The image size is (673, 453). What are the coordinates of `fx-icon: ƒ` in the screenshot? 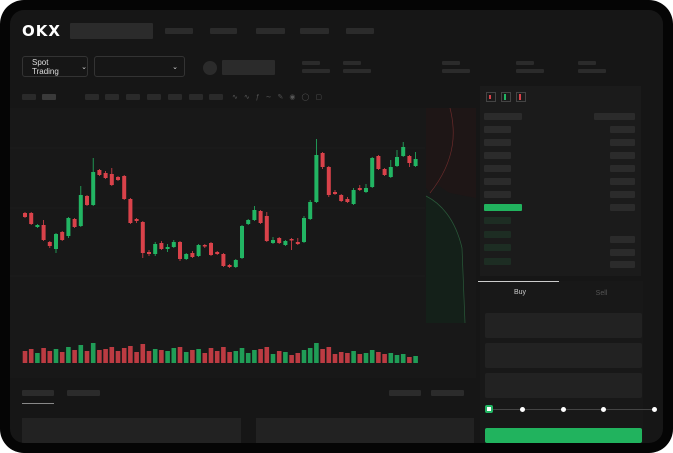 It's located at (260, 97).